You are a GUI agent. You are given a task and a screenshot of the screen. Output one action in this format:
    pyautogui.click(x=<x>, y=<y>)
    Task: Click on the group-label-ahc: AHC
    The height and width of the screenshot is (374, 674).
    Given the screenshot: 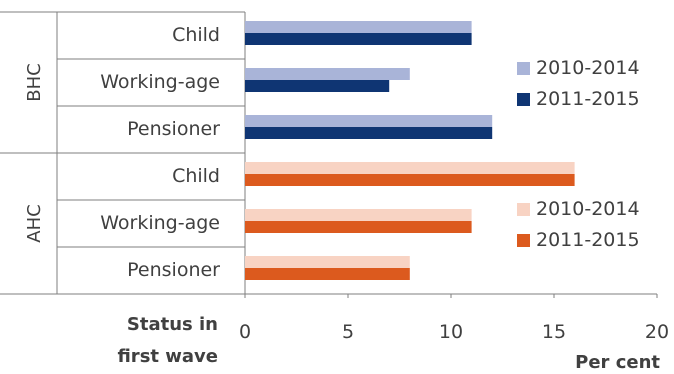 What is the action you would take?
    pyautogui.click(x=34, y=223)
    